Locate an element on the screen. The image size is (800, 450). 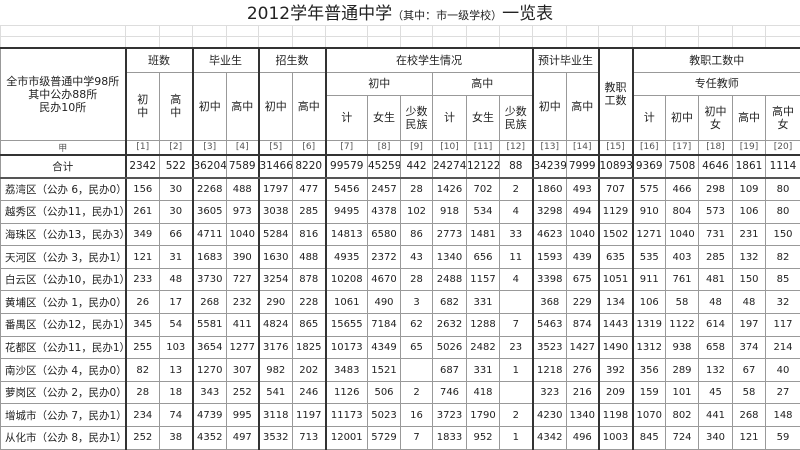
cell: [8] is located at coordinates (384, 147).